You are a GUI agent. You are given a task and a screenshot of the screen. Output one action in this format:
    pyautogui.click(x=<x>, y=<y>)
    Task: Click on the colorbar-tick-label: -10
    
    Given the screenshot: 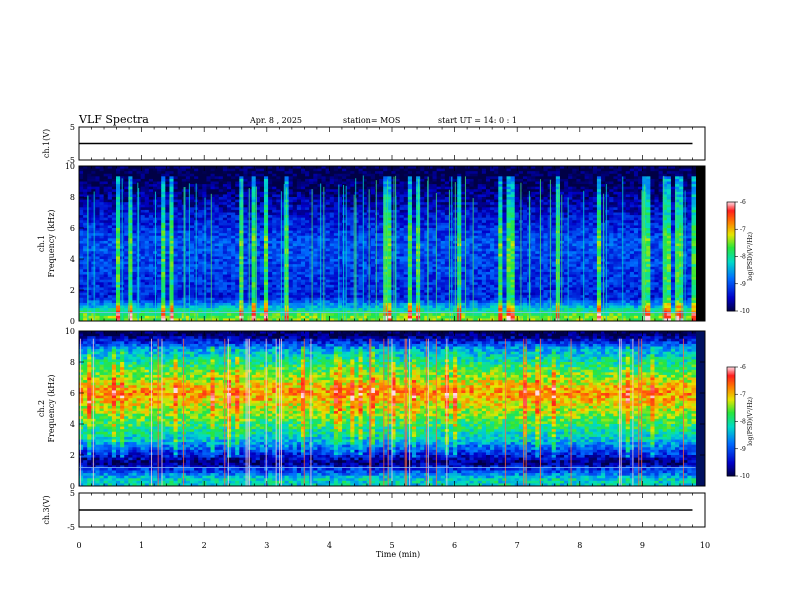 What is the action you would take?
    pyautogui.click(x=745, y=311)
    